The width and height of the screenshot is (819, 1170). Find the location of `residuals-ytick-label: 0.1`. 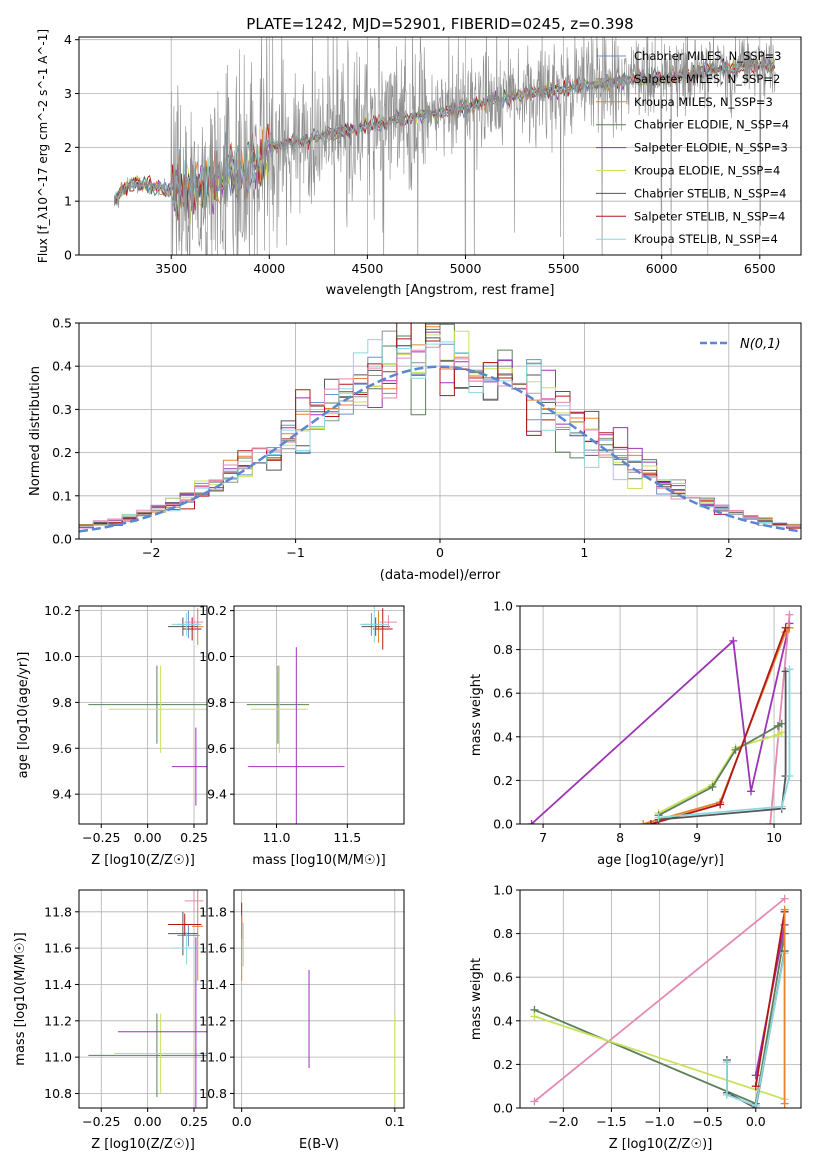

residuals-ytick-label: 0.1 is located at coordinates (62, 495).